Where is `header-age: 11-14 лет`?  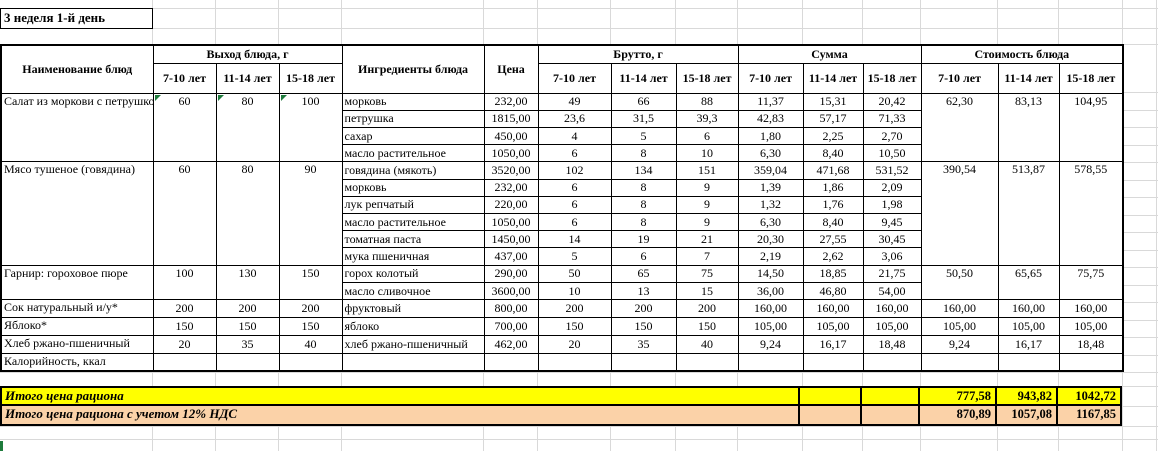
header-age: 11-14 лет is located at coordinates (643, 78).